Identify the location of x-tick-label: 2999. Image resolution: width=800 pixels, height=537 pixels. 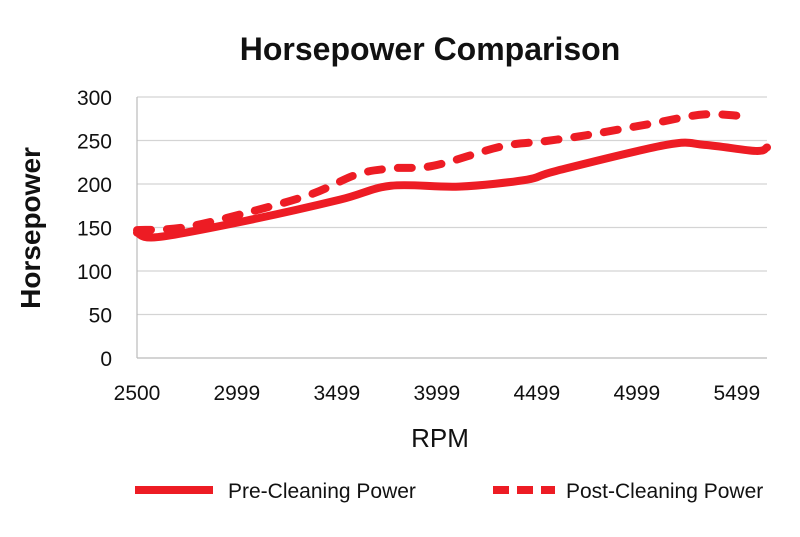
(236, 393).